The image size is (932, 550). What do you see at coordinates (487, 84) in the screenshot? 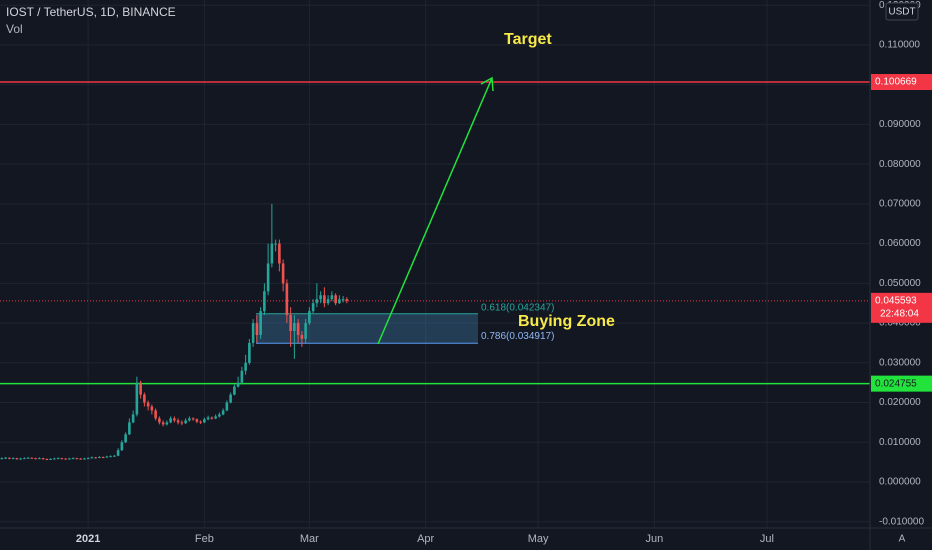
I see `arrow-head` at bounding box center [487, 84].